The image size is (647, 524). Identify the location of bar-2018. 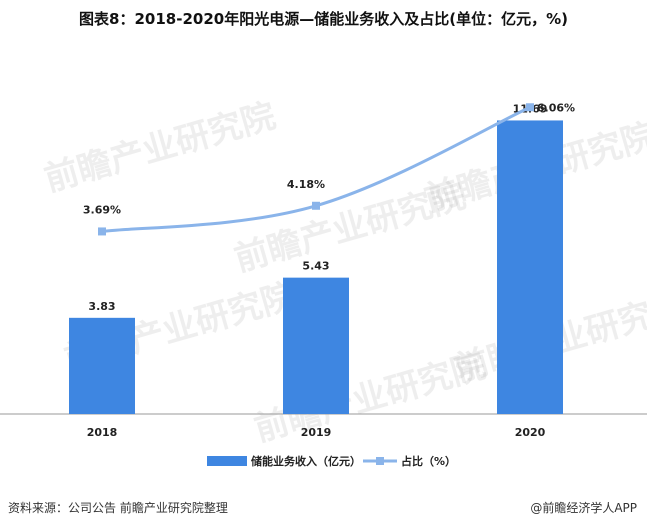
(102, 365).